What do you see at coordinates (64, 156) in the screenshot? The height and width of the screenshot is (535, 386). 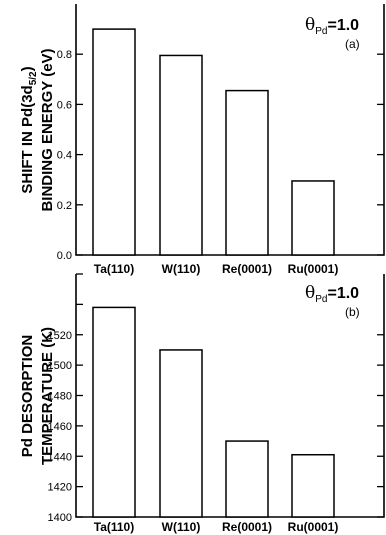 I see `y-tick-label: 0.4` at bounding box center [64, 156].